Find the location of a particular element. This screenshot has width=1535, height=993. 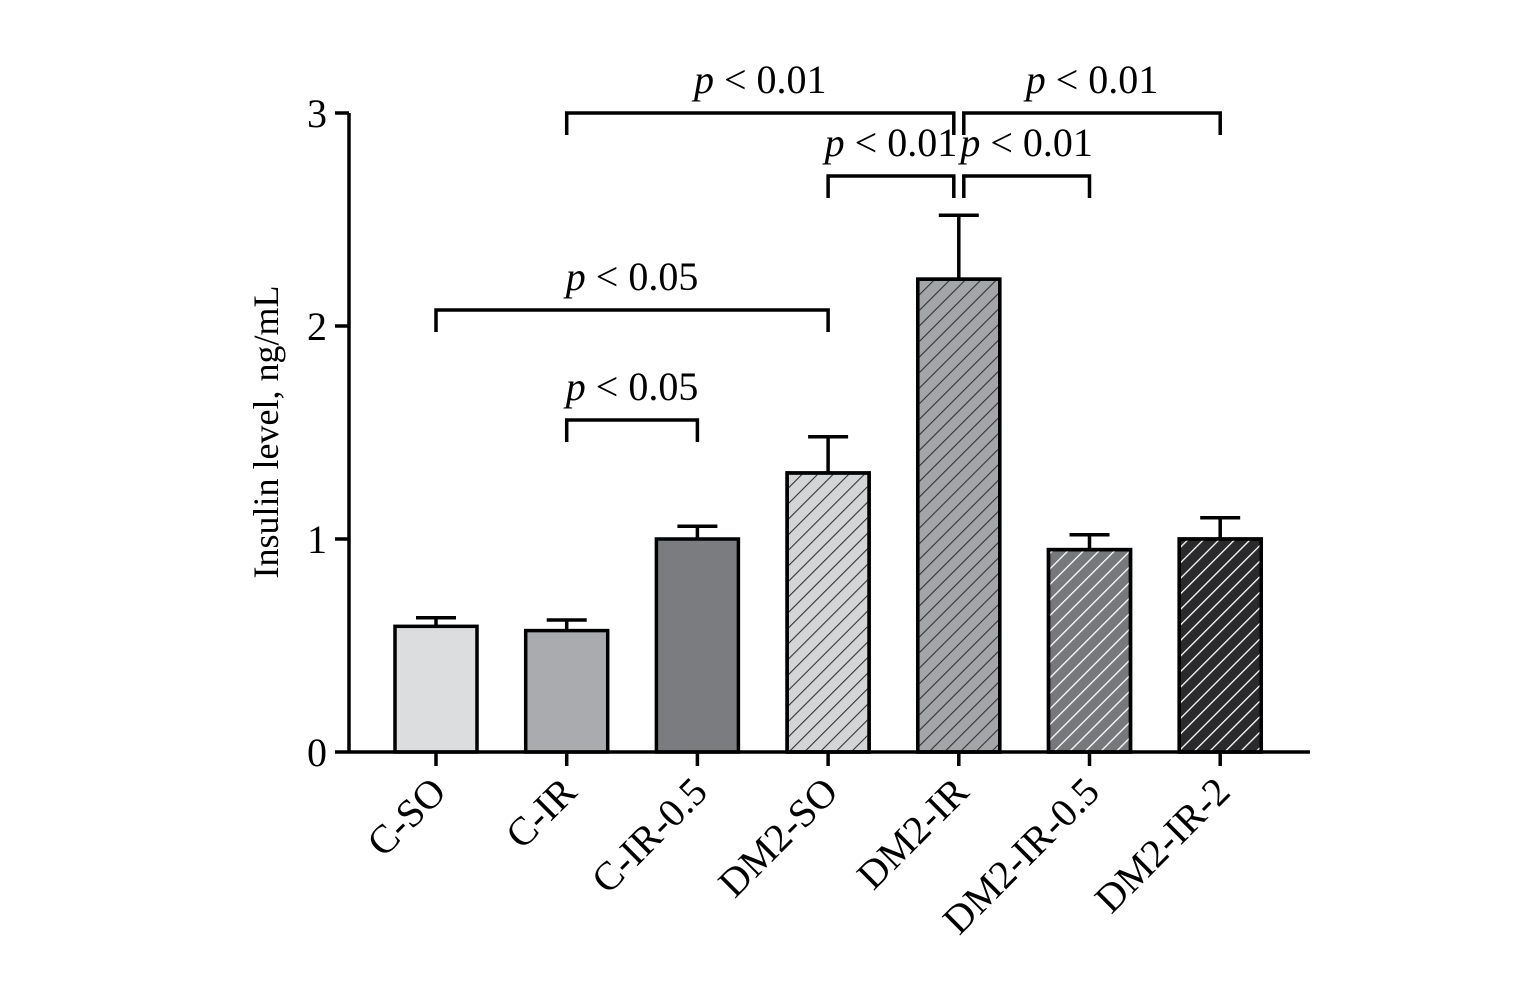

y-axis-title: Insulin level, ng/mL is located at coordinates (266, 432).